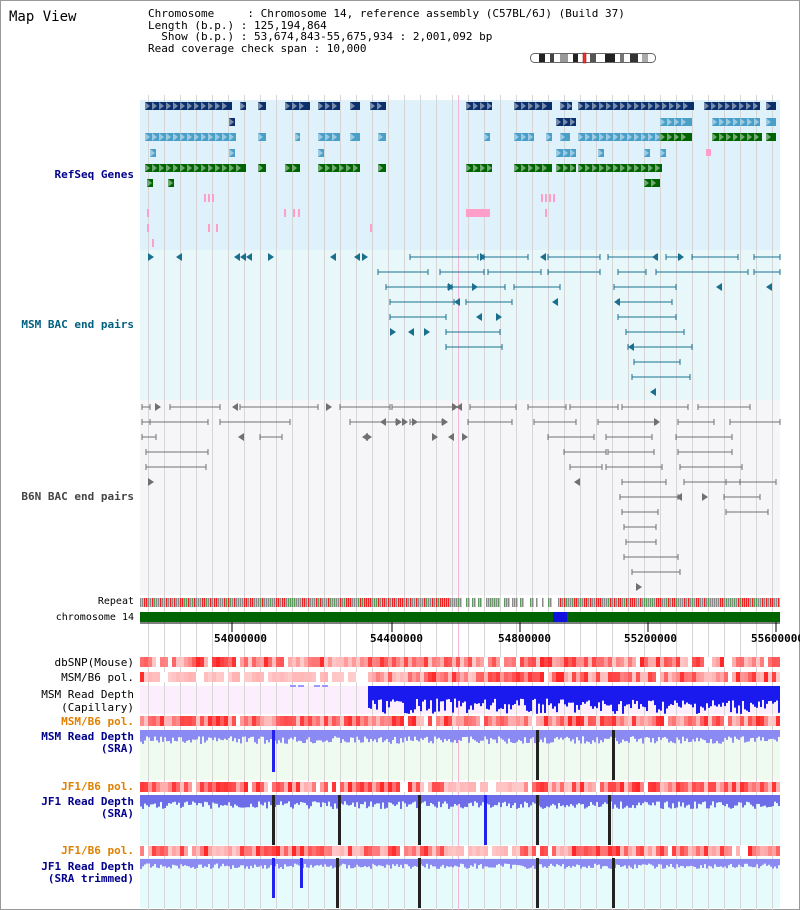 The height and width of the screenshot is (910, 800). What do you see at coordinates (77, 324) in the screenshot?
I see `track-label-msm-bac: MSM BAC end pairs` at bounding box center [77, 324].